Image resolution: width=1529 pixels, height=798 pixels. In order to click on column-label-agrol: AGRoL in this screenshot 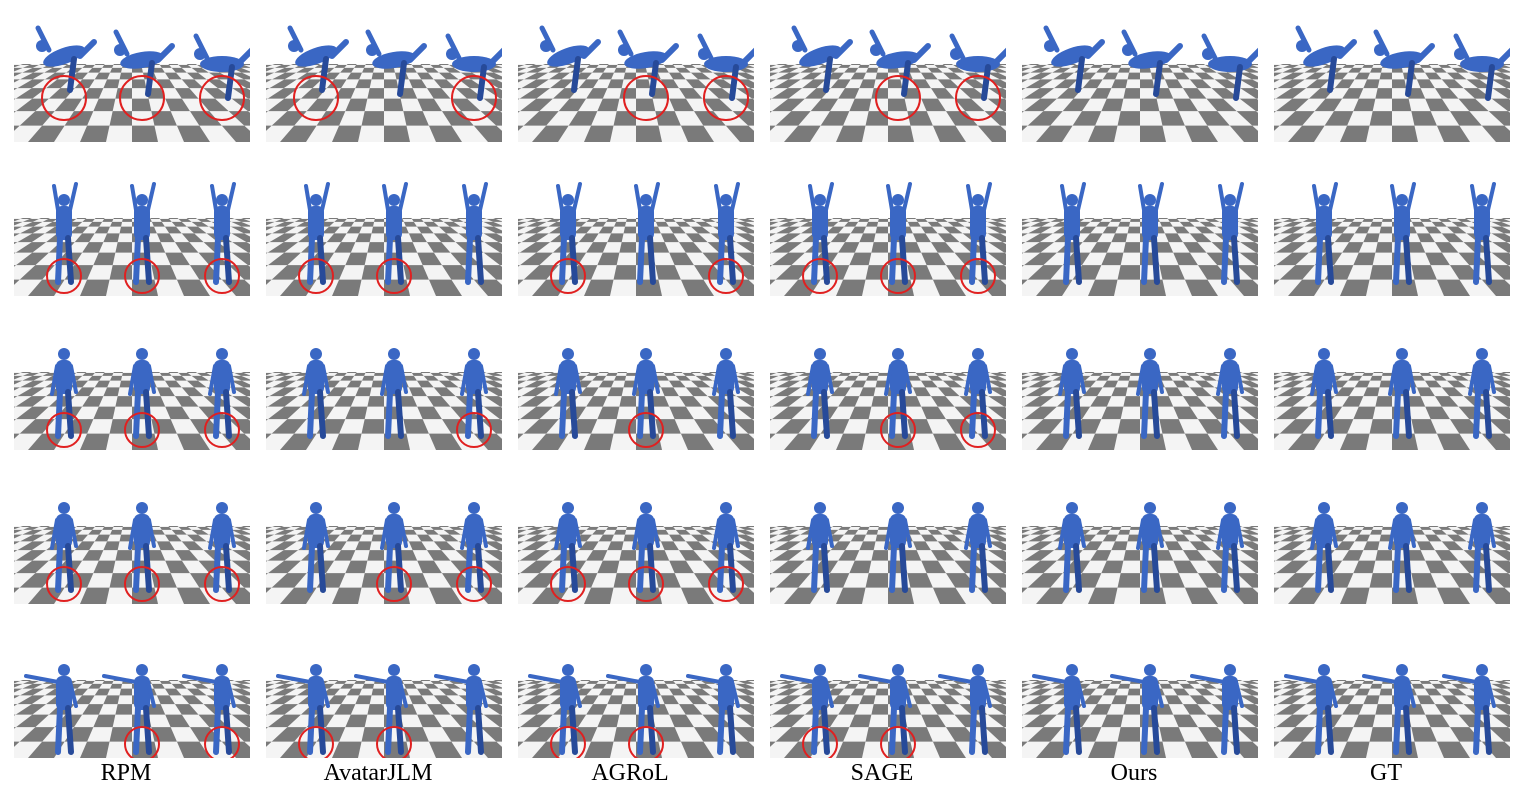, I will do `click(630, 773)`.